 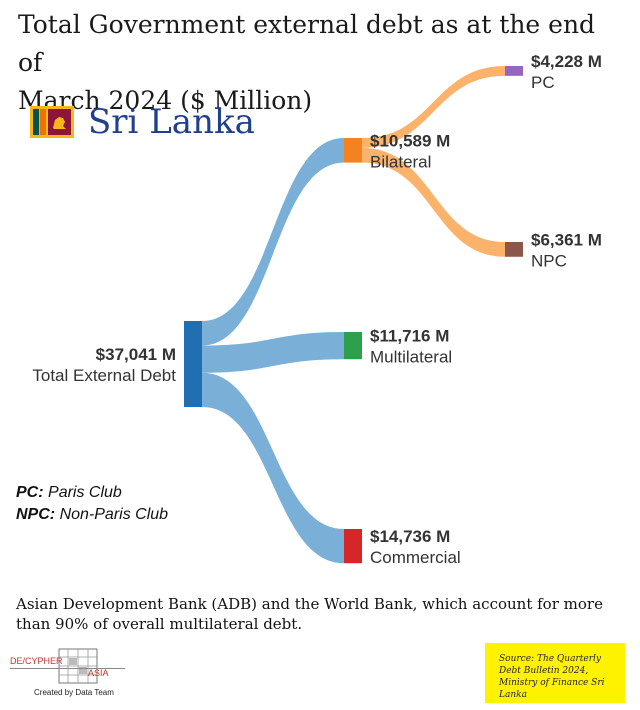 What do you see at coordinates (410, 140) in the screenshot?
I see `value-label-bilateral: $10,589 M` at bounding box center [410, 140].